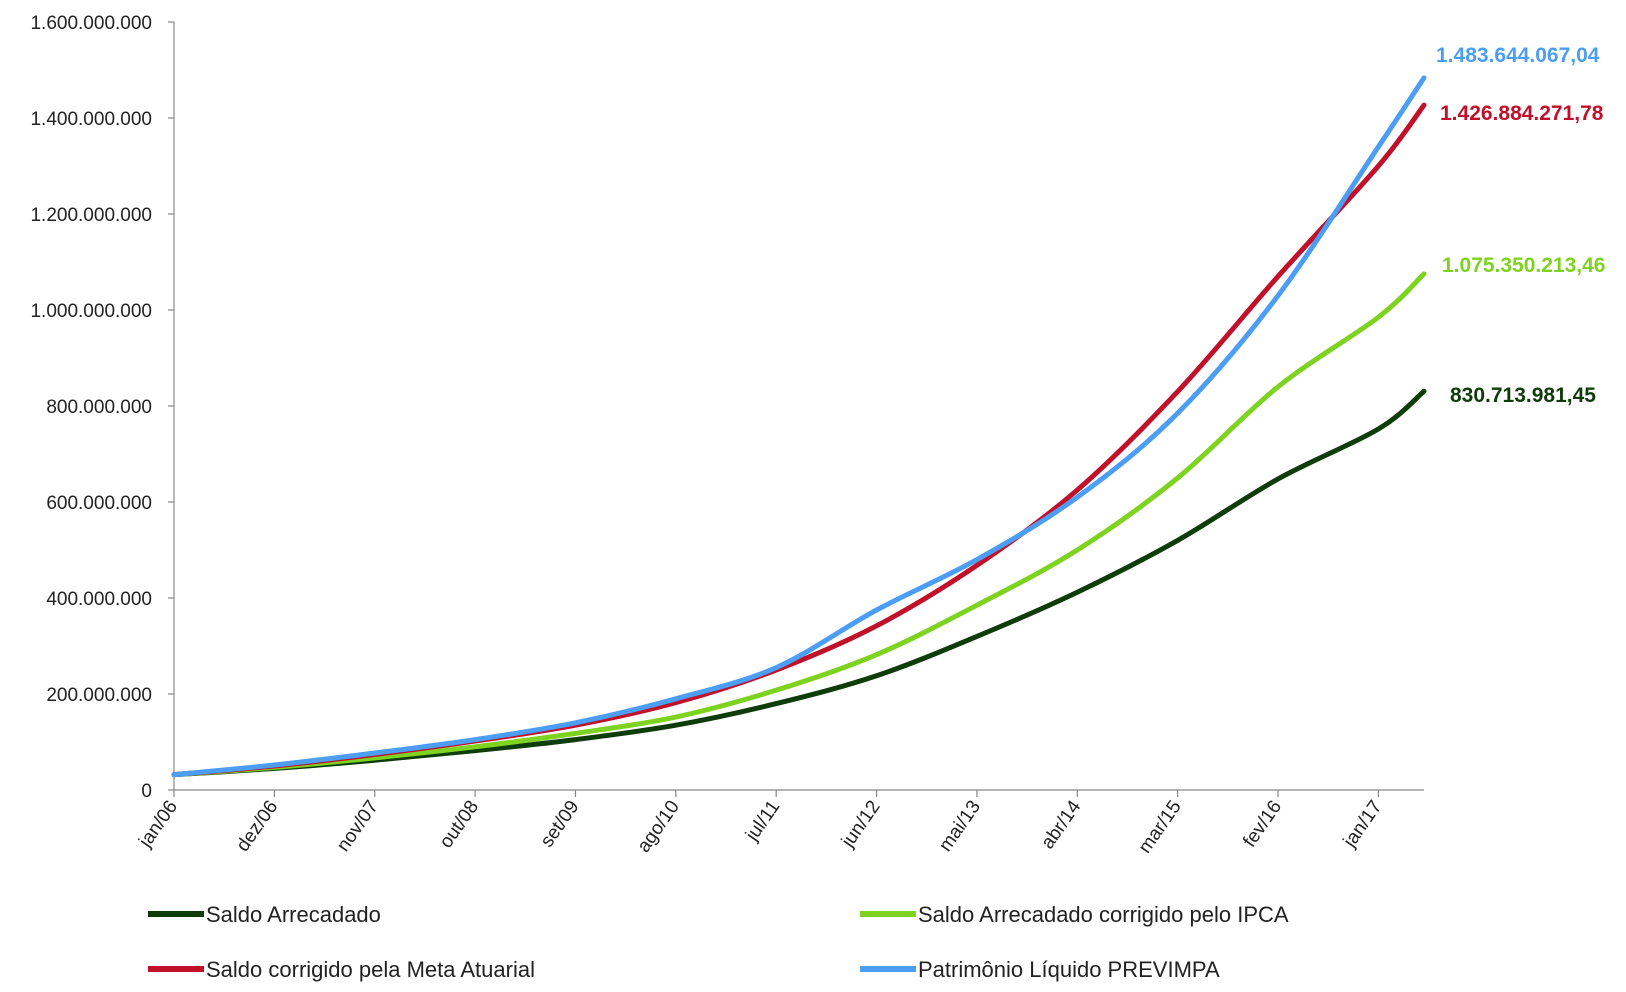  I want to click on x-tick-label: nov/07, so click(358, 826).